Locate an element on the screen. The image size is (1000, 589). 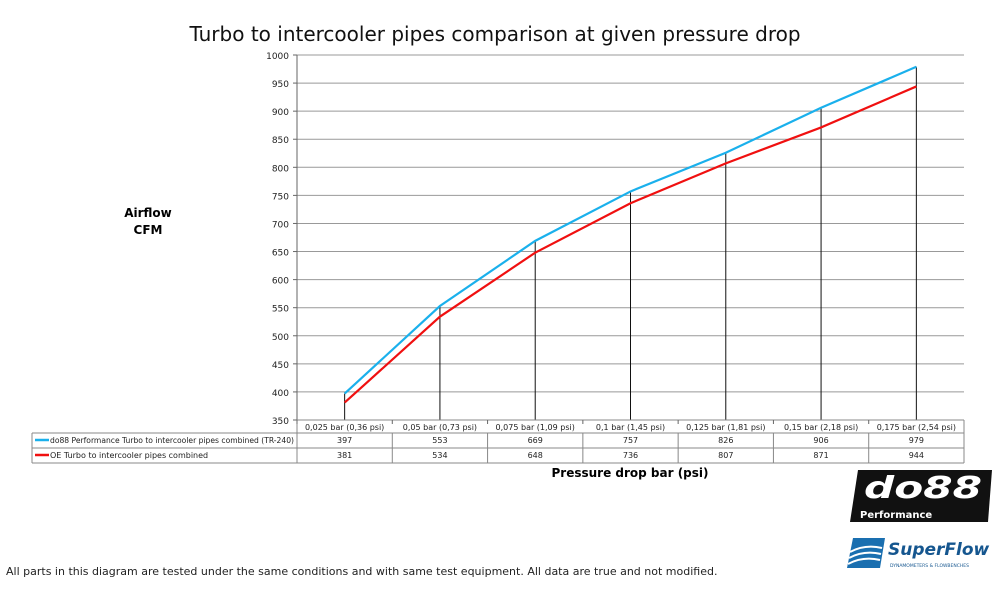
x-axis-label: Pressure drop bar (psi) is located at coordinates (629, 473).